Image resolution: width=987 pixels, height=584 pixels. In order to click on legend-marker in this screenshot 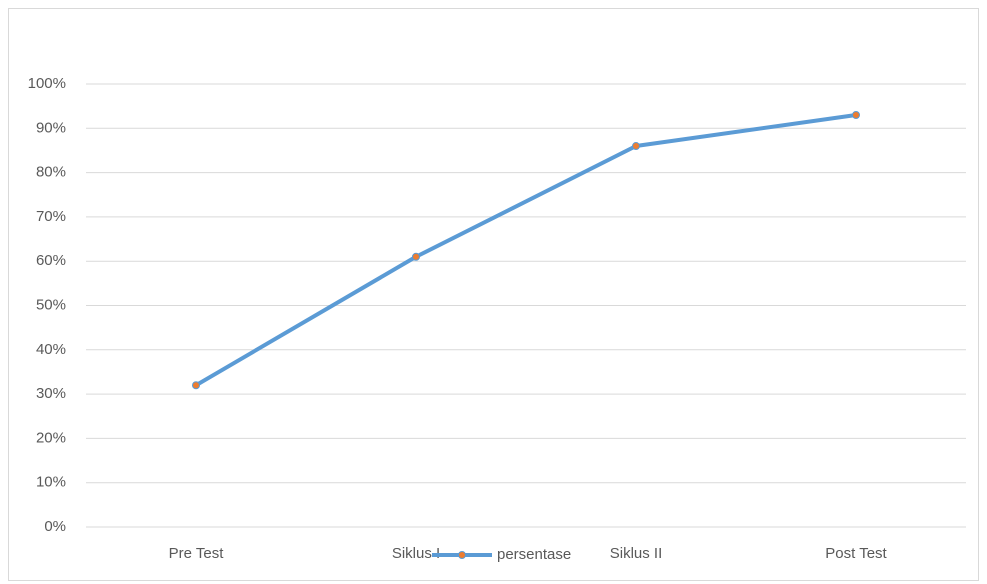, I will do `click(462, 555)`.